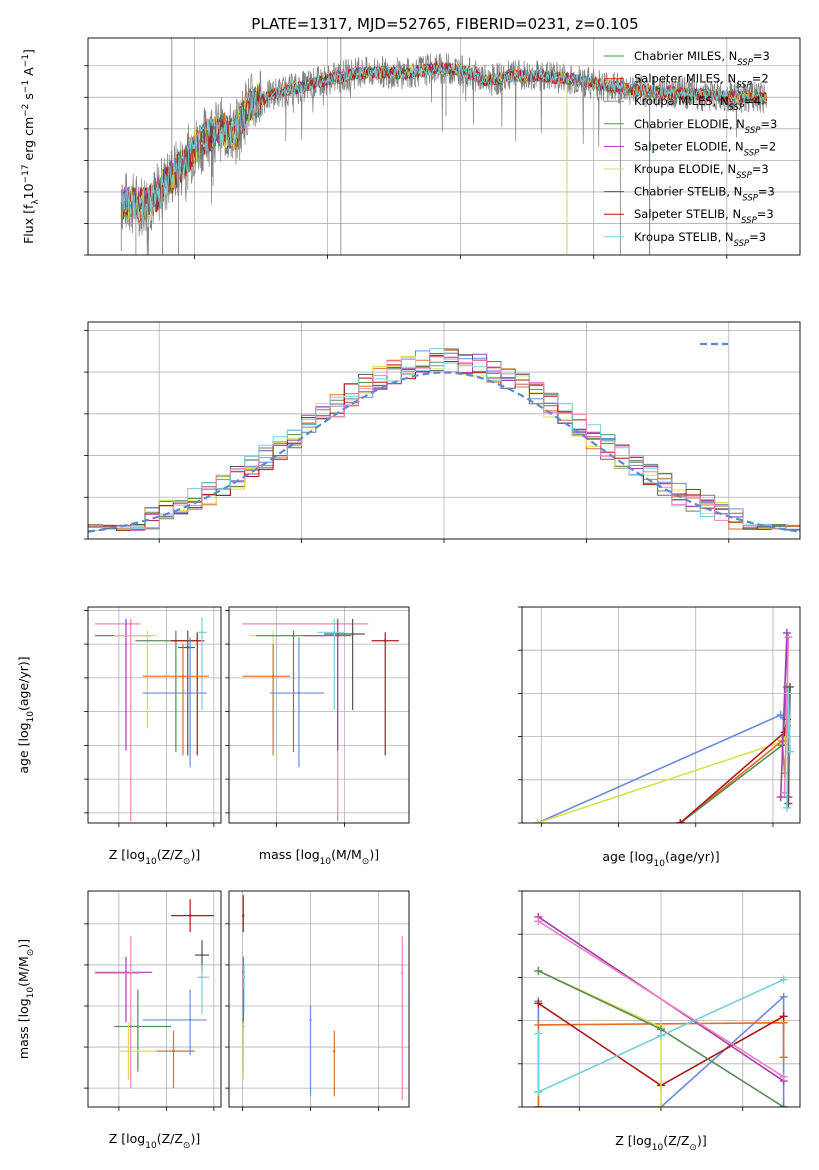  I want to click on plot-area-age_vs_mass, so click(319, 715).